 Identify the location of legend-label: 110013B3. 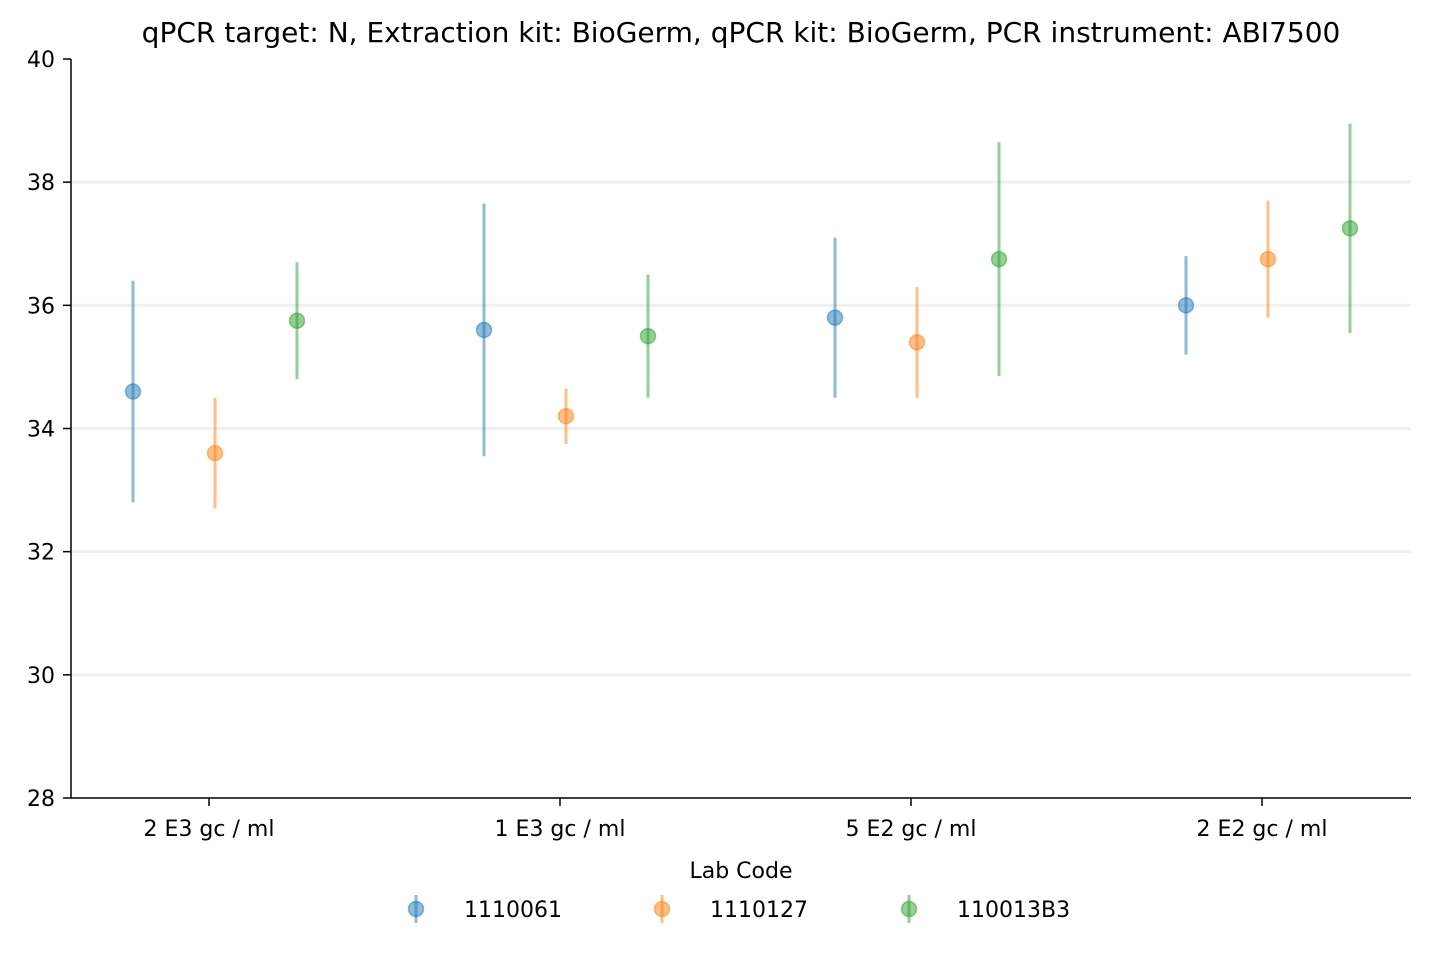
(1013, 910).